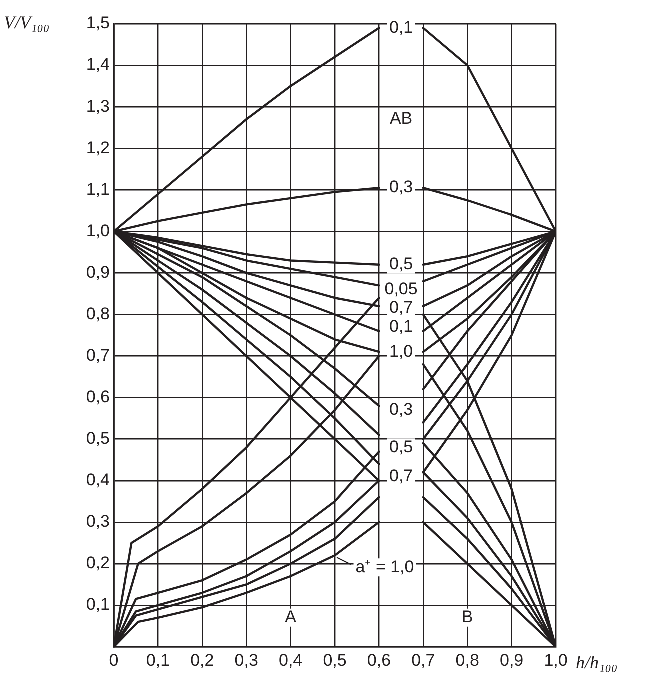  What do you see at coordinates (98, 355) in the screenshot?
I see `y-tick-label: 0,7` at bounding box center [98, 355].